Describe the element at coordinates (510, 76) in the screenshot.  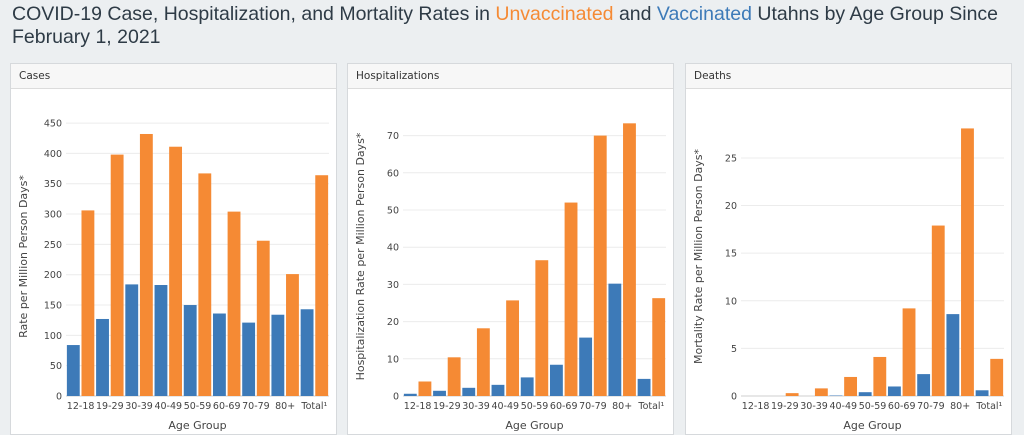
I see `hospitalizations-panel-title: Hospitalizations` at that location.